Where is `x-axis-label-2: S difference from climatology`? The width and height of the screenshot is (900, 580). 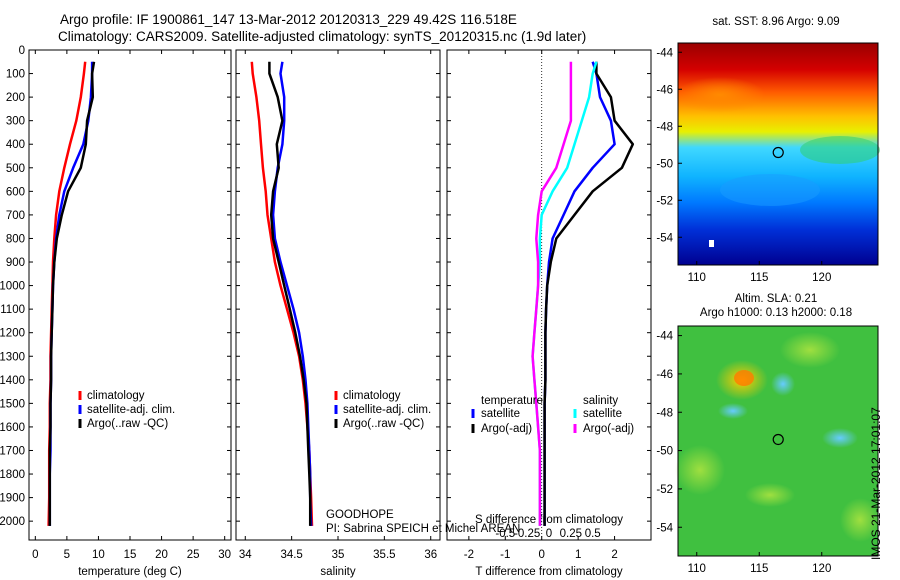 x-axis-label-2: S difference from climatology is located at coordinates (549, 520).